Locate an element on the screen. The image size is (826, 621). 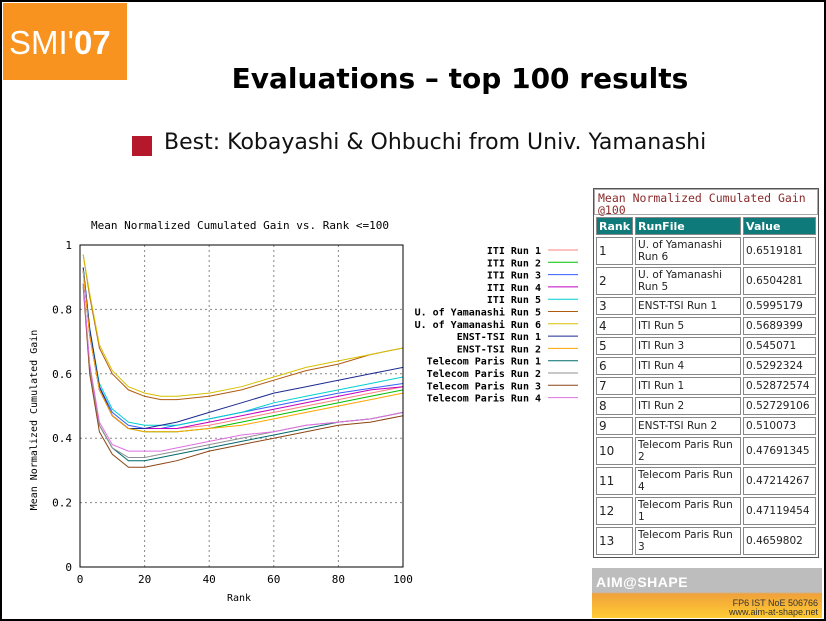
runfile-cell: ITI Run 3 is located at coordinates (688, 346).